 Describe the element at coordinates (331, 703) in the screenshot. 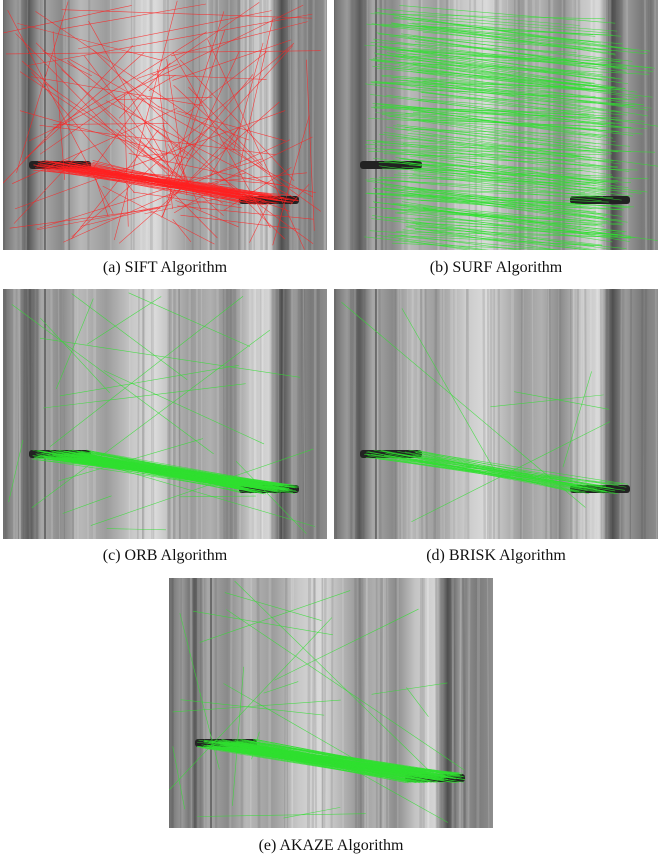

I see `sea-image` at that location.